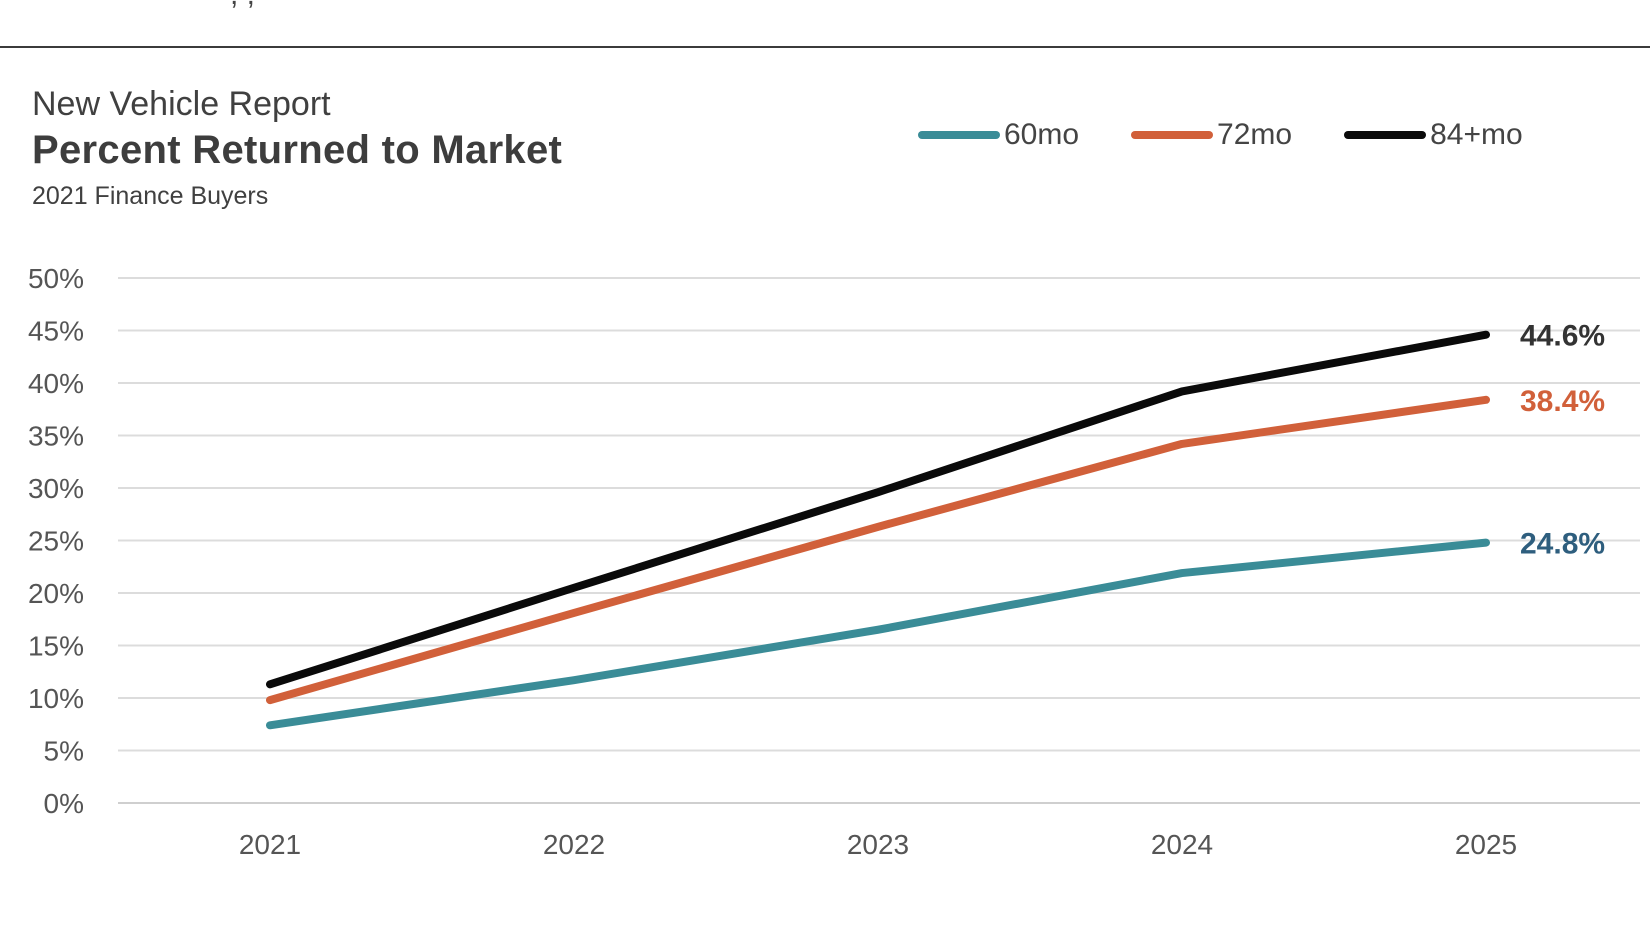  What do you see at coordinates (56, 593) in the screenshot?
I see `y-tick-label-20: 20%` at bounding box center [56, 593].